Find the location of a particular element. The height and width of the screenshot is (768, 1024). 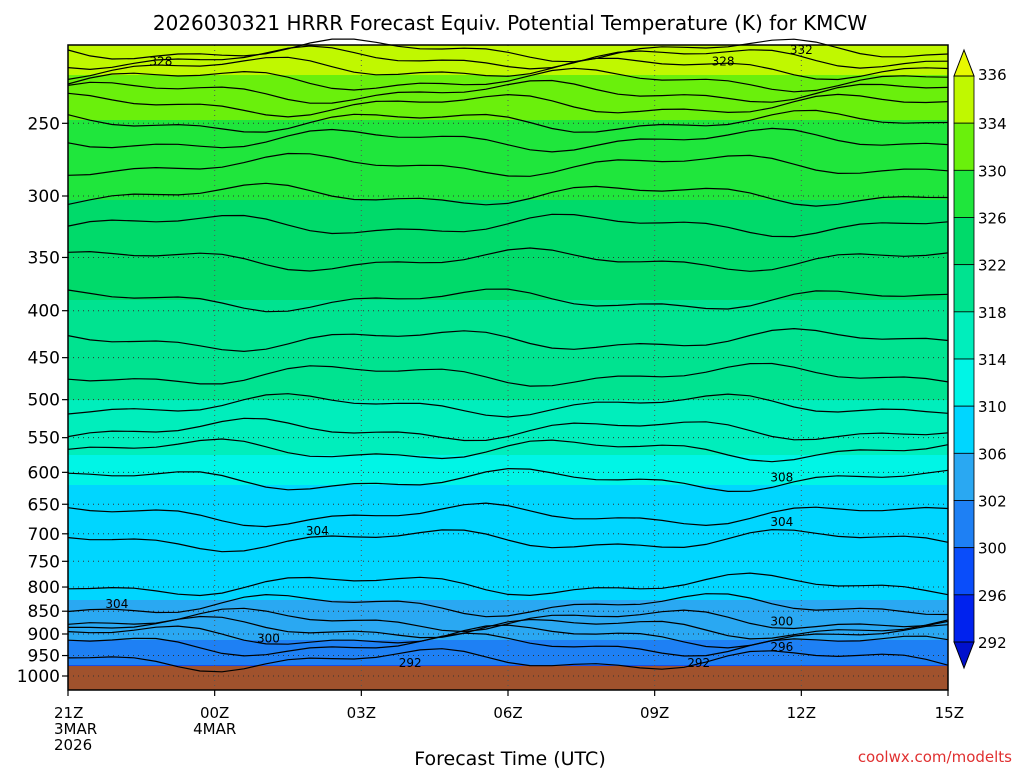

y-tick-label: 250 is located at coordinates (44, 124).